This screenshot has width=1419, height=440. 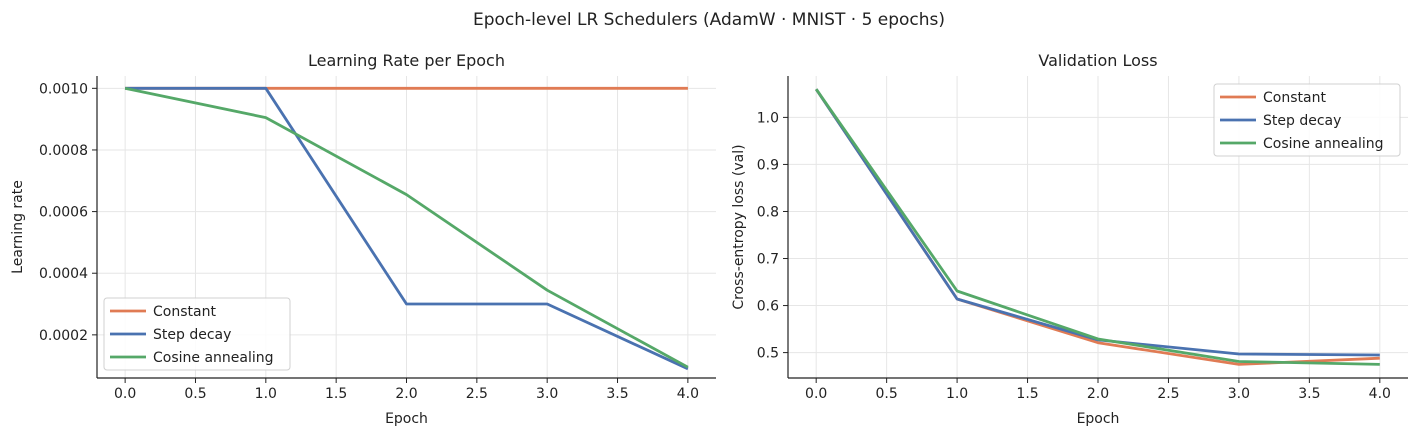 What do you see at coordinates (768, 354) in the screenshot?
I see `y-tick-label: 0.5` at bounding box center [768, 354].